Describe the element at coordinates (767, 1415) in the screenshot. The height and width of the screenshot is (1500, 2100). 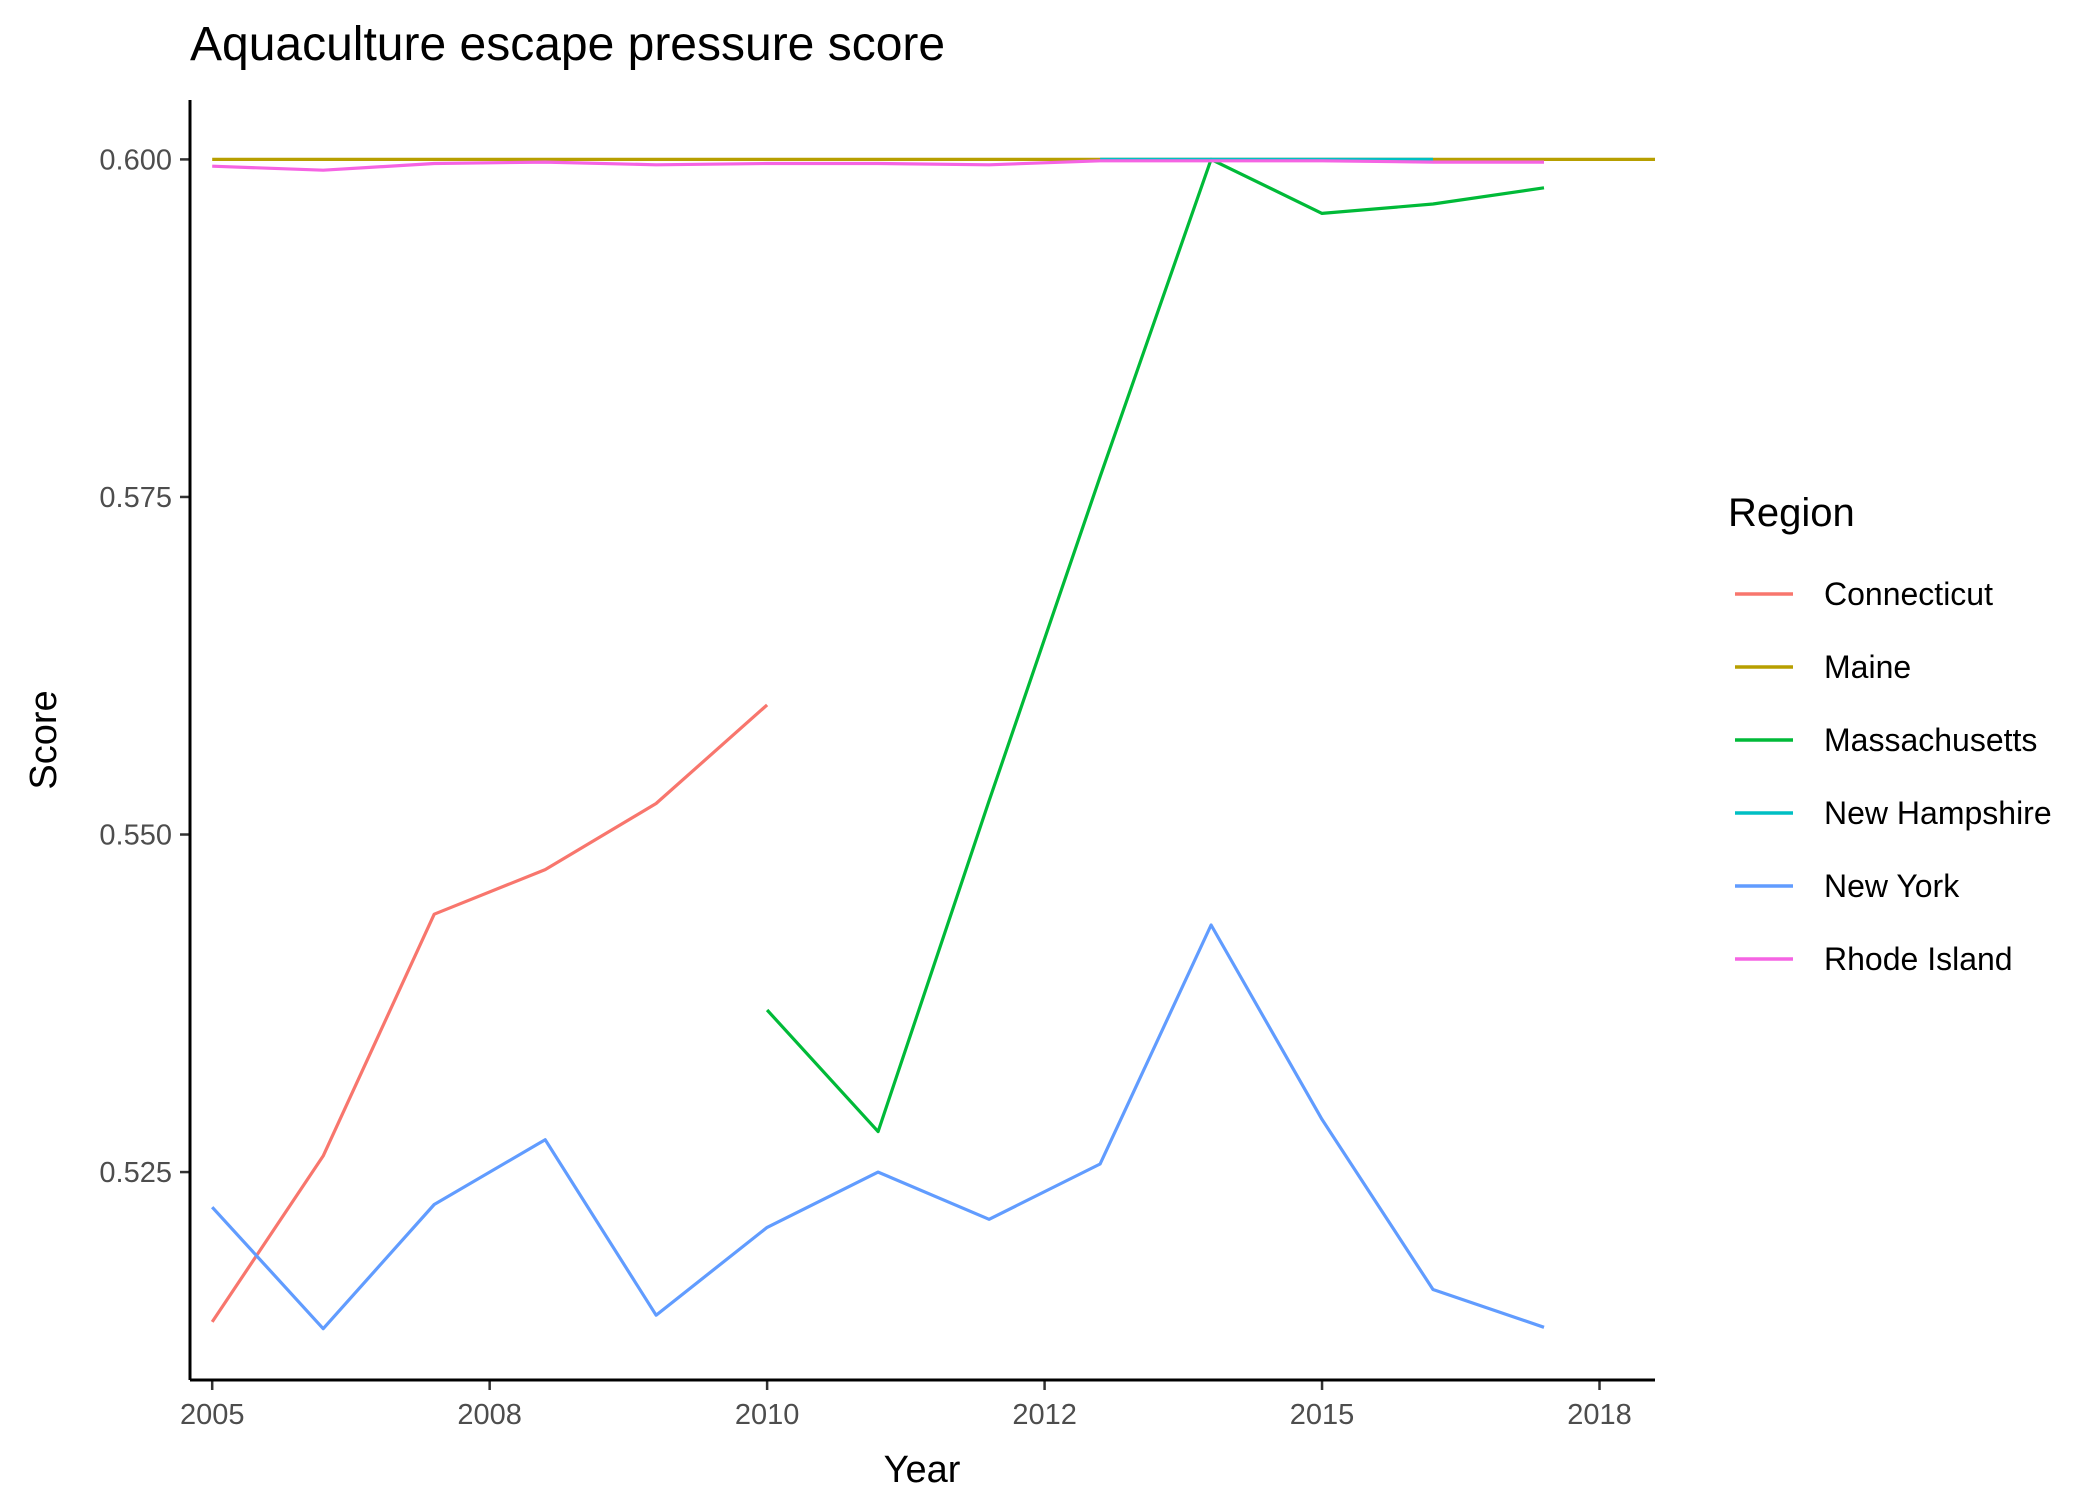
I see `x-tick-label: 2010` at that location.